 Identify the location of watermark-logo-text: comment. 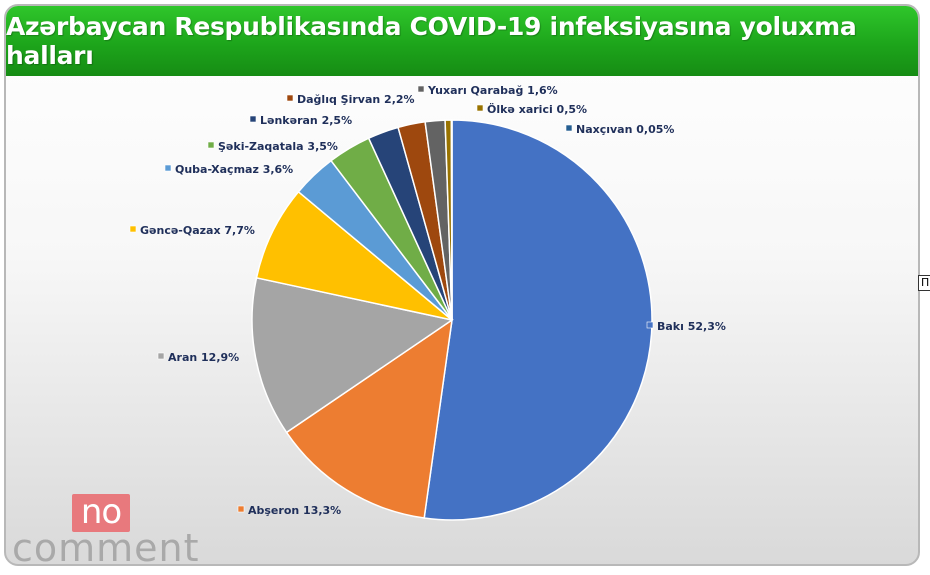
(106, 548).